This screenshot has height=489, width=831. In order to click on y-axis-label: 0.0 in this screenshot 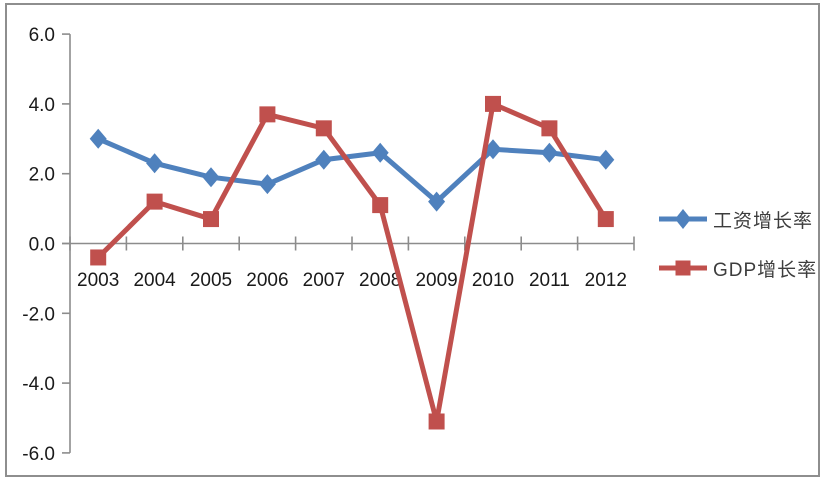, I will do `click(42, 245)`.